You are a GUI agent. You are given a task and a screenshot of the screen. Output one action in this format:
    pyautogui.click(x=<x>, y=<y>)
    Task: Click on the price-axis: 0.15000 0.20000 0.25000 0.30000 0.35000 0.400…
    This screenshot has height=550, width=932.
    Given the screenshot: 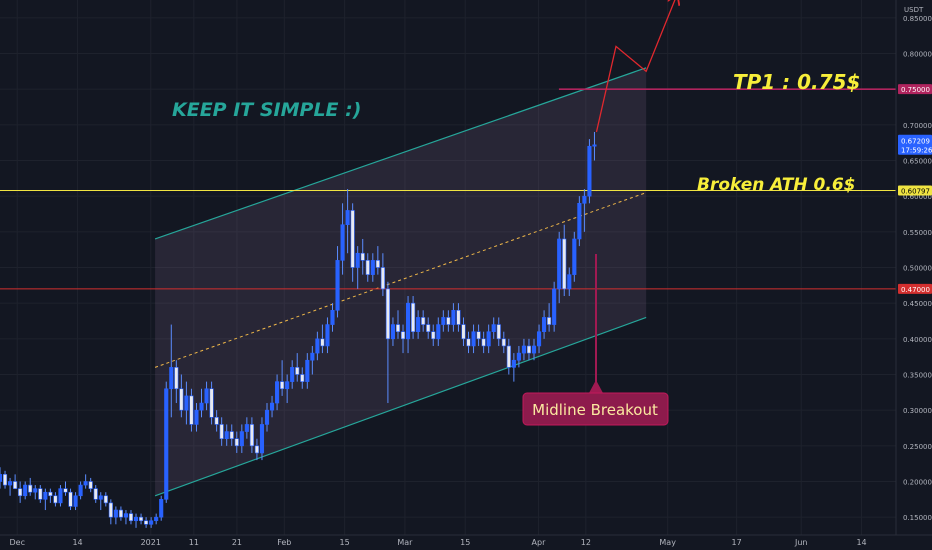 What is the action you would take?
    pyautogui.click(x=915, y=268)
    